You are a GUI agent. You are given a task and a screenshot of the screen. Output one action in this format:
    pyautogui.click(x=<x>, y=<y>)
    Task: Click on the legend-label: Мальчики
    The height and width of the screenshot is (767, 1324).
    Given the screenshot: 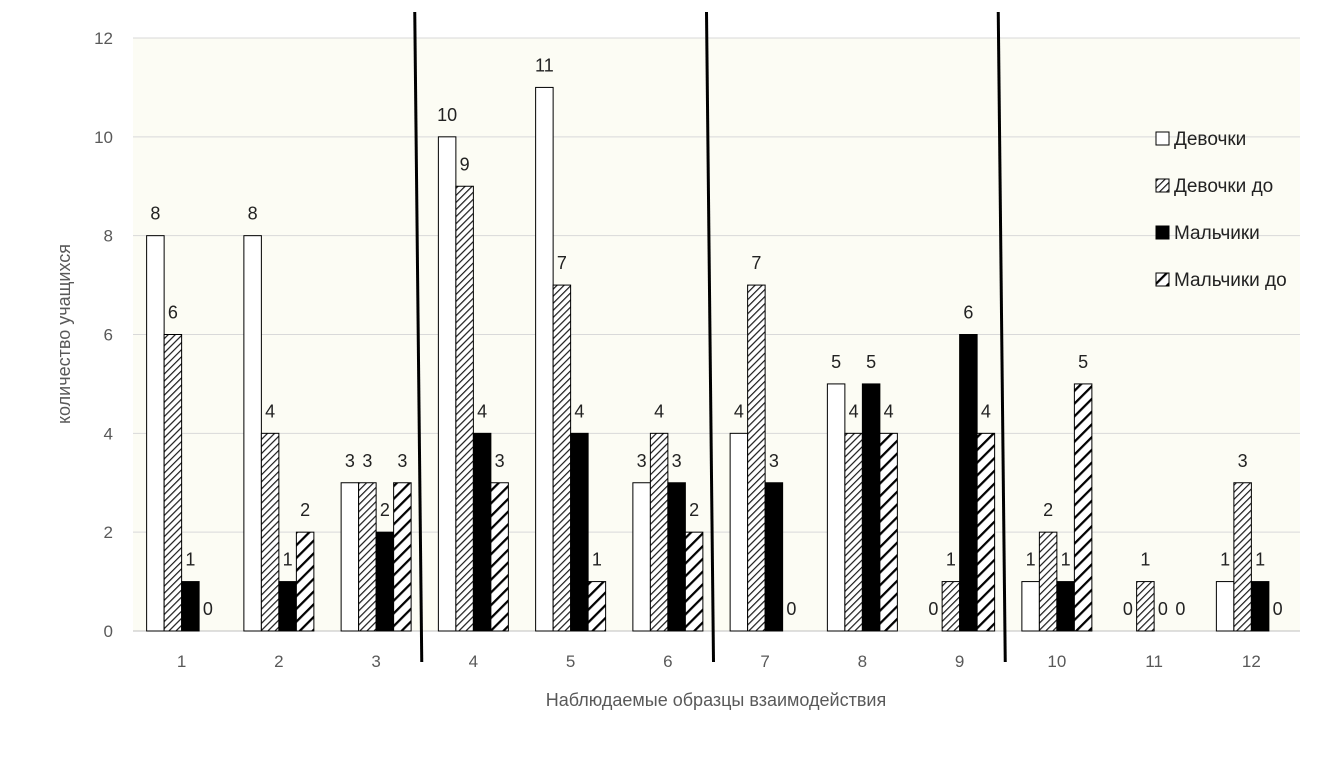 What is the action you would take?
    pyautogui.click(x=1217, y=233)
    